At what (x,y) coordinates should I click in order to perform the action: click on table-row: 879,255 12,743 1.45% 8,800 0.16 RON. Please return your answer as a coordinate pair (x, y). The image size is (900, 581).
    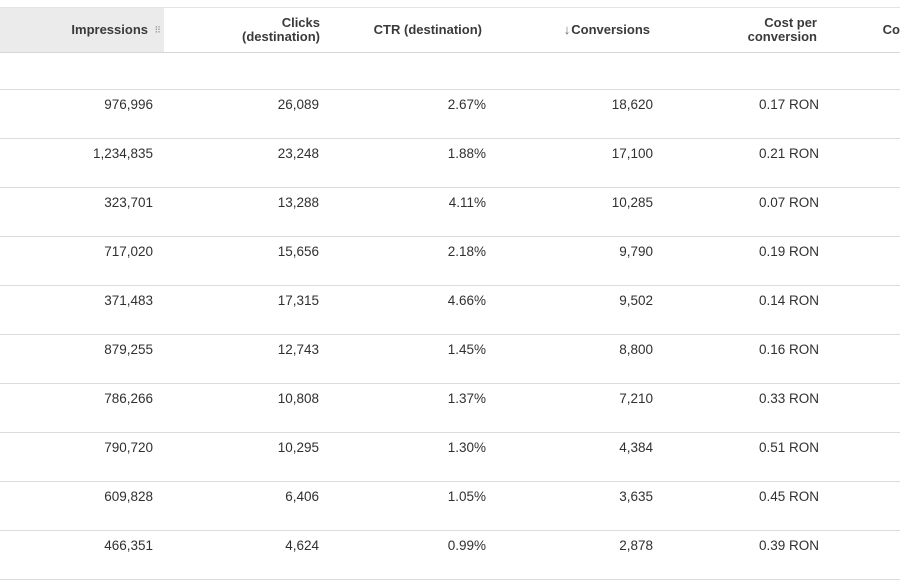
    Looking at the image, I should click on (450, 359).